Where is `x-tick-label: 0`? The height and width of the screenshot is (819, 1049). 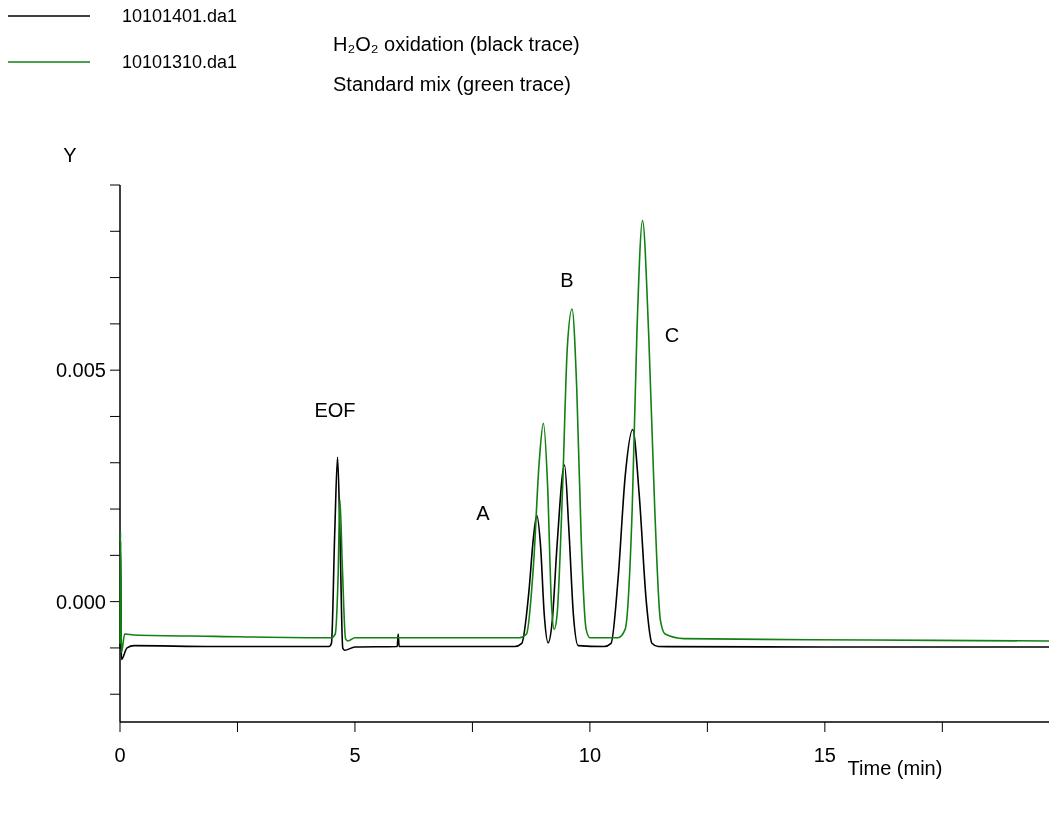 x-tick-label: 0 is located at coordinates (120, 755).